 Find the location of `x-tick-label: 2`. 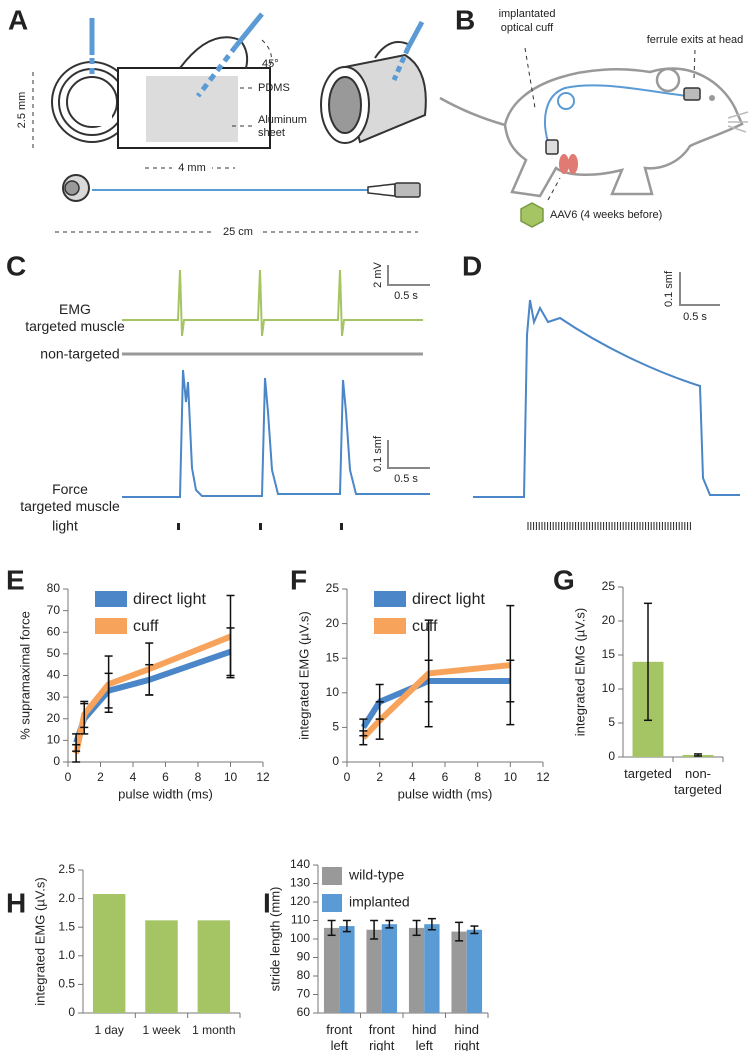

x-tick-label: 2 is located at coordinates (100, 777).